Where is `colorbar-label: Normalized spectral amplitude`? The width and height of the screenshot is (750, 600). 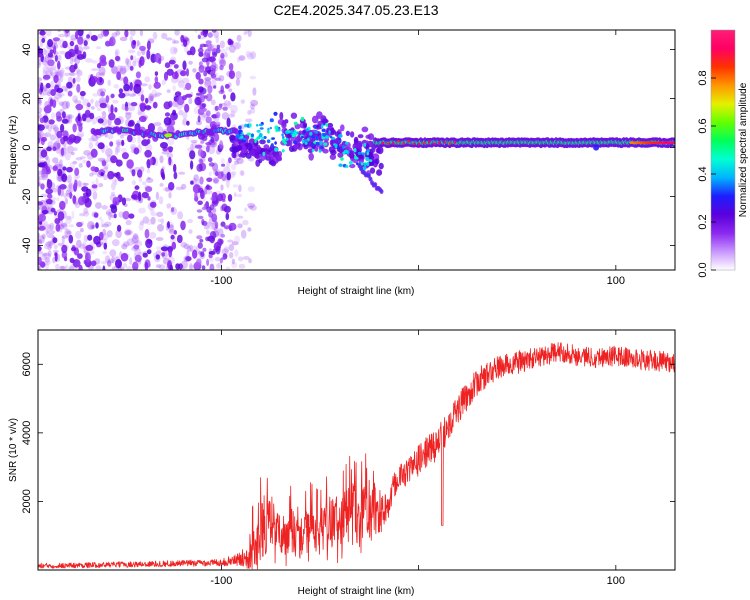
colorbar-label: Normalized spectral amplitude is located at coordinates (743, 149).